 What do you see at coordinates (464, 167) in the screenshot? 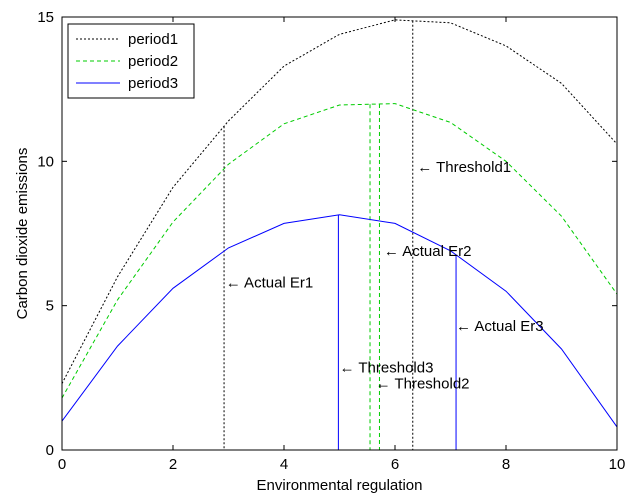
I see `annotation-label: ← Threshold1` at bounding box center [464, 167].